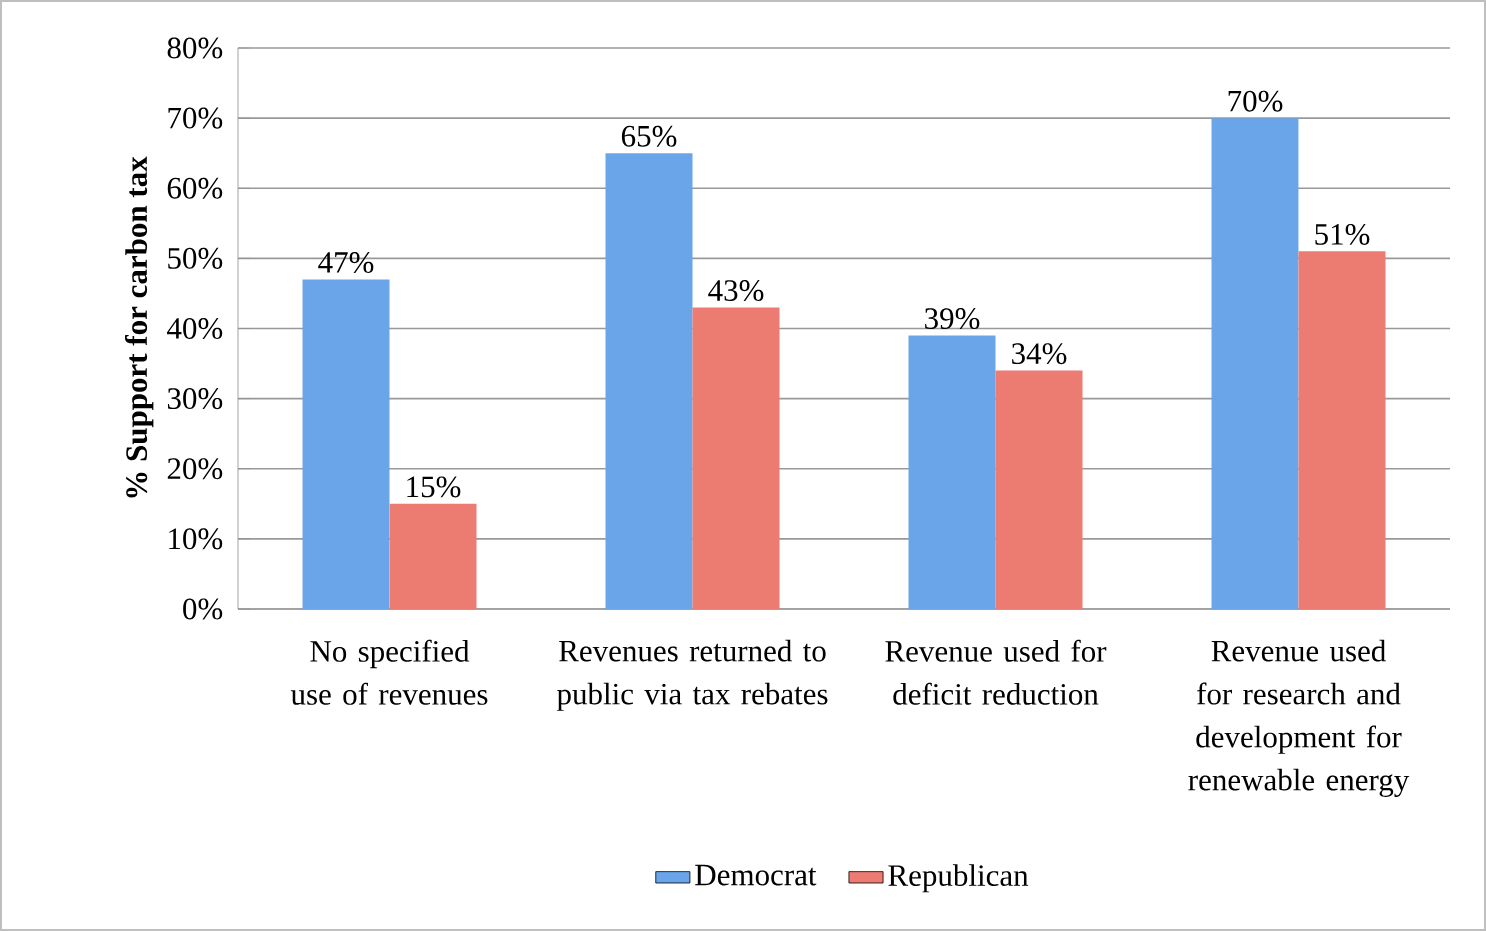  I want to click on y-tick-label: 40%, so click(195, 329).